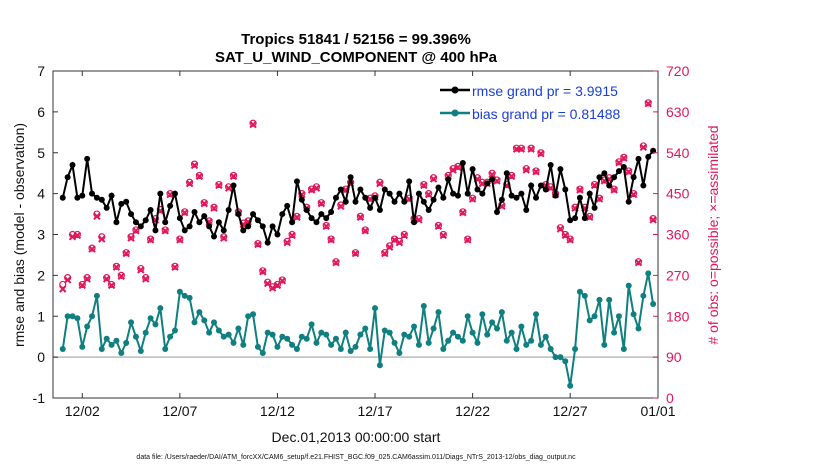 This screenshot has height=470, width=830. I want to click on y2-tick-label: 0, so click(670, 398).